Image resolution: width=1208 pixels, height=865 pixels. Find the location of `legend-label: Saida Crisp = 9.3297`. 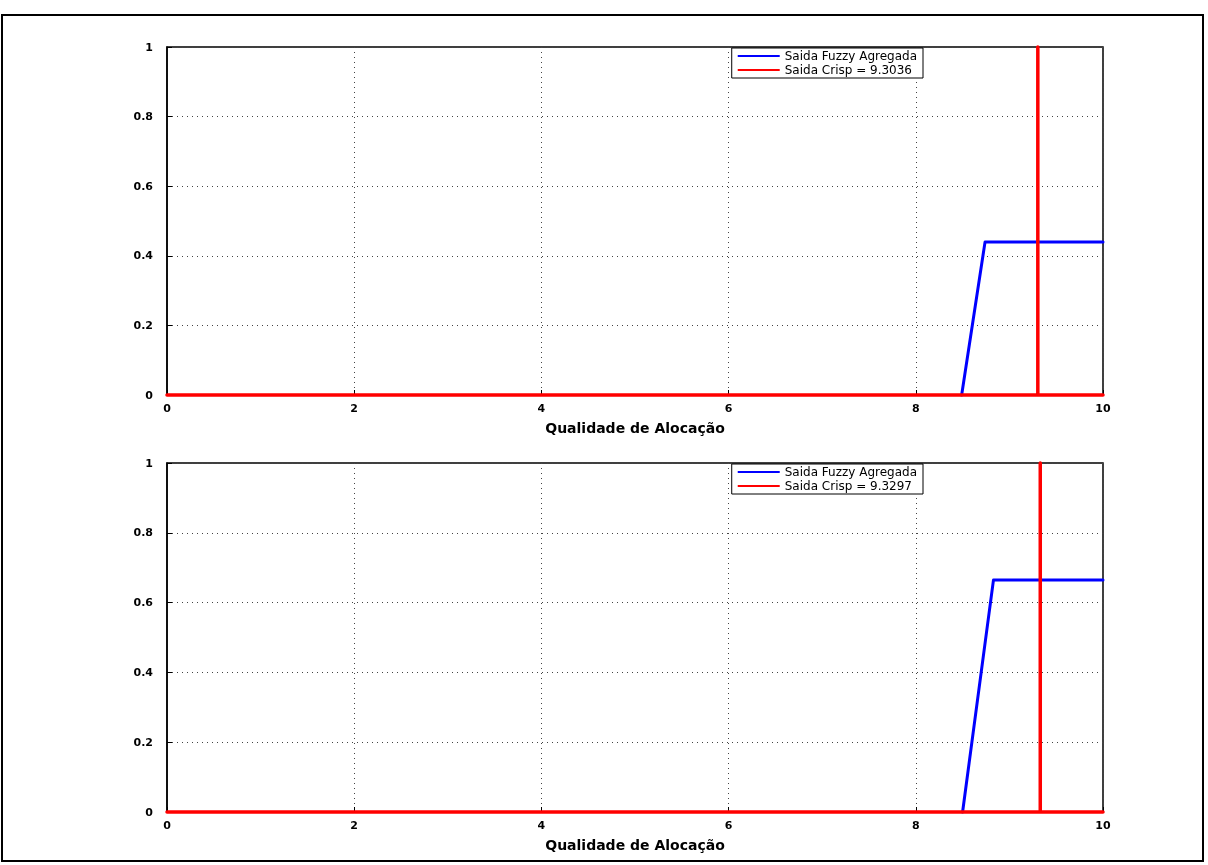

legend-label: Saida Crisp = 9.3297 is located at coordinates (848, 486).